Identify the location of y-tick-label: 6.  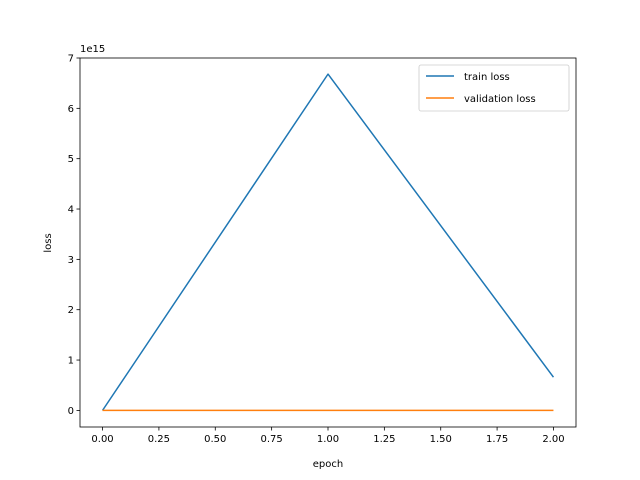
(71, 109).